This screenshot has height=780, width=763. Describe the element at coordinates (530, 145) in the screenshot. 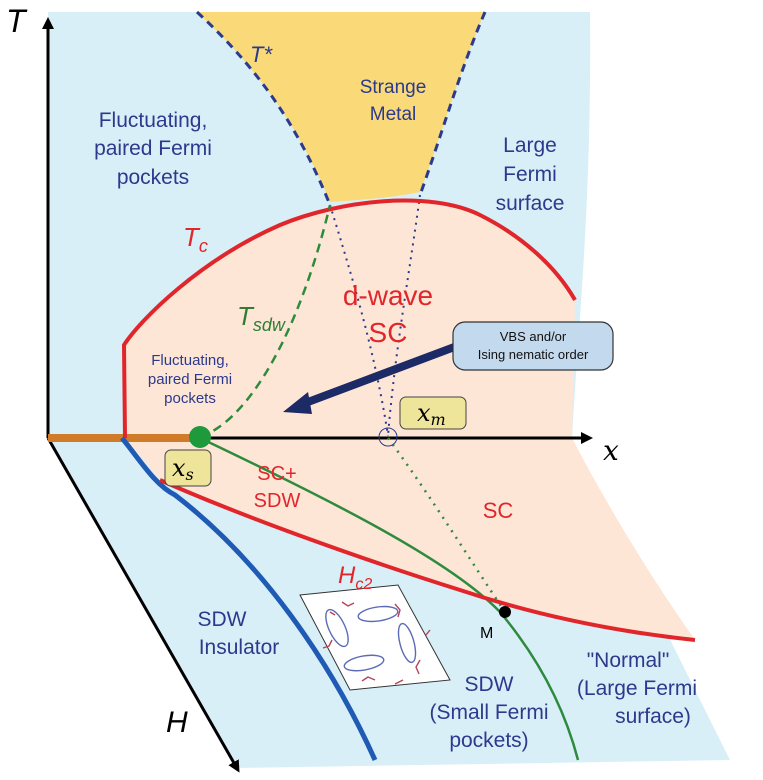

I see `svg-text: Large` at that location.